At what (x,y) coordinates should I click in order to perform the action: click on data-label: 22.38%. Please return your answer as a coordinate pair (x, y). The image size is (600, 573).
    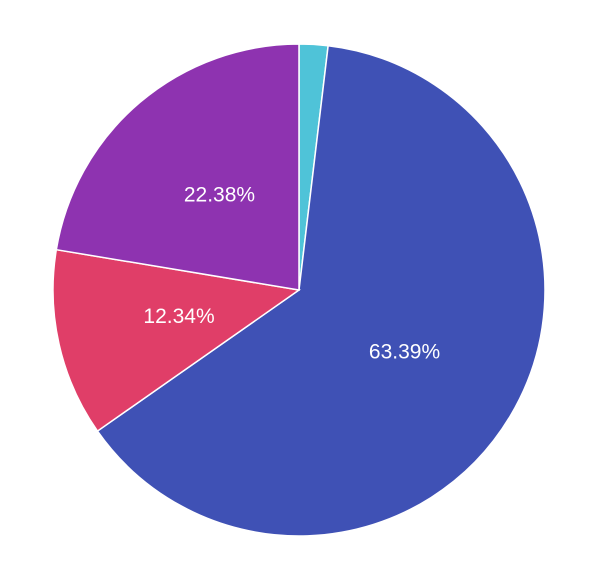
    Looking at the image, I should click on (219, 195).